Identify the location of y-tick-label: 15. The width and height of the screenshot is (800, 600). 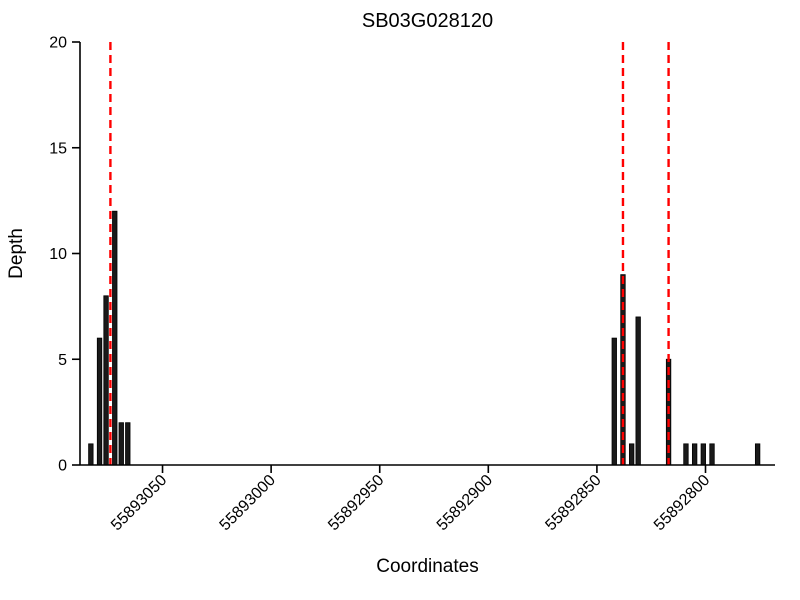
(58, 148).